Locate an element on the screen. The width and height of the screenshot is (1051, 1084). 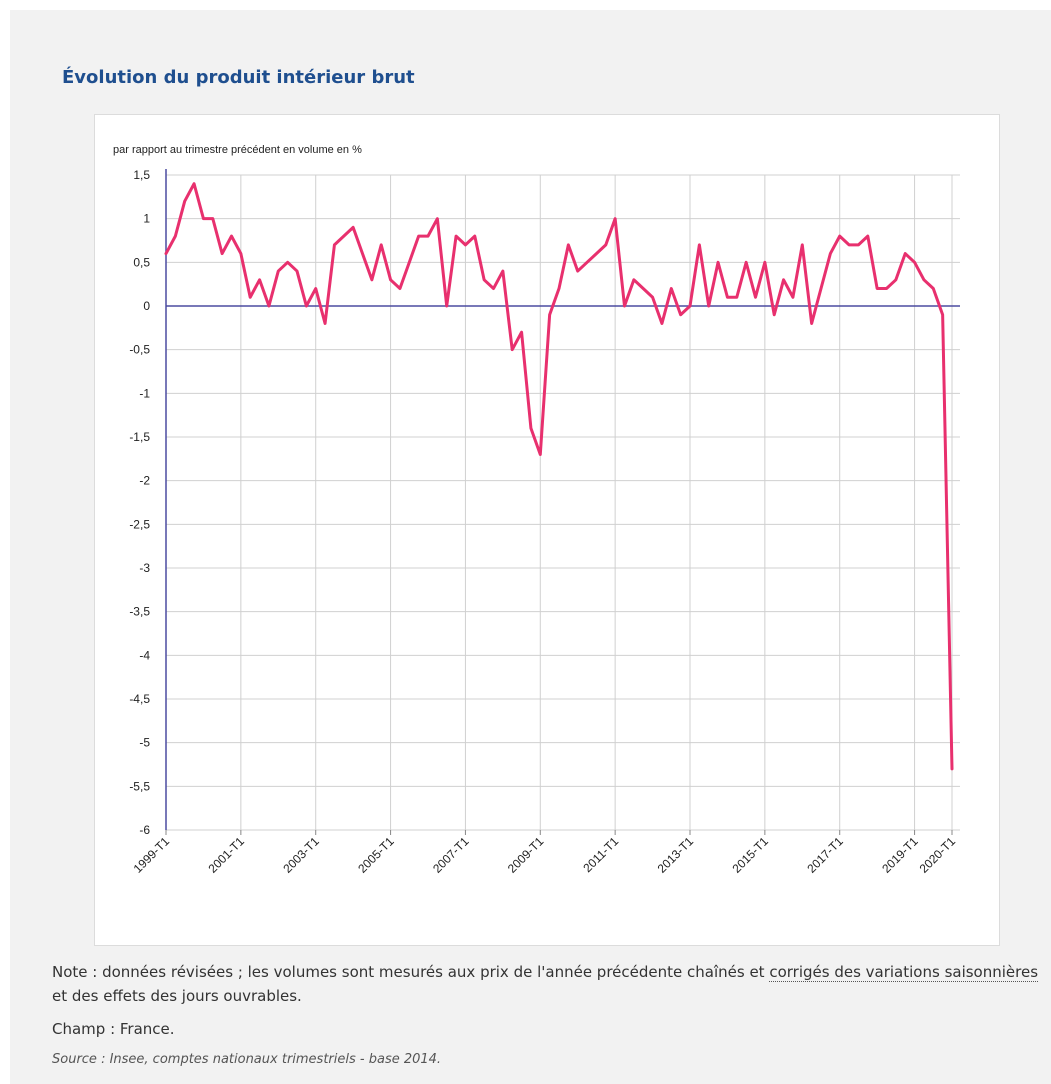
champ-text: Champ : France. is located at coordinates (113, 1029).